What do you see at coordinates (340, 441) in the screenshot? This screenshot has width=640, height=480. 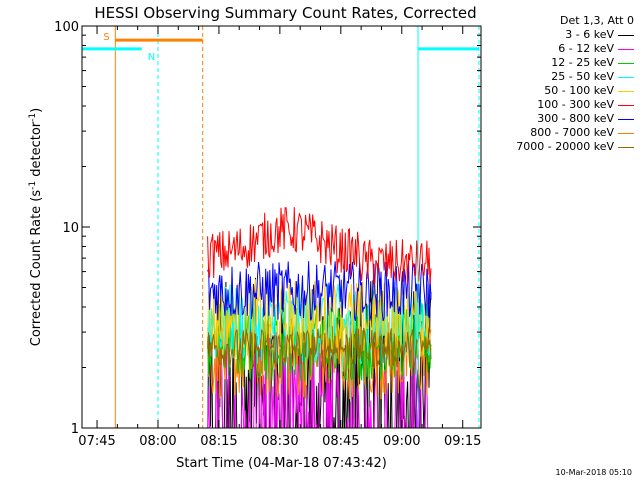 I see `x-tick-label-4: 08:45` at bounding box center [340, 441].